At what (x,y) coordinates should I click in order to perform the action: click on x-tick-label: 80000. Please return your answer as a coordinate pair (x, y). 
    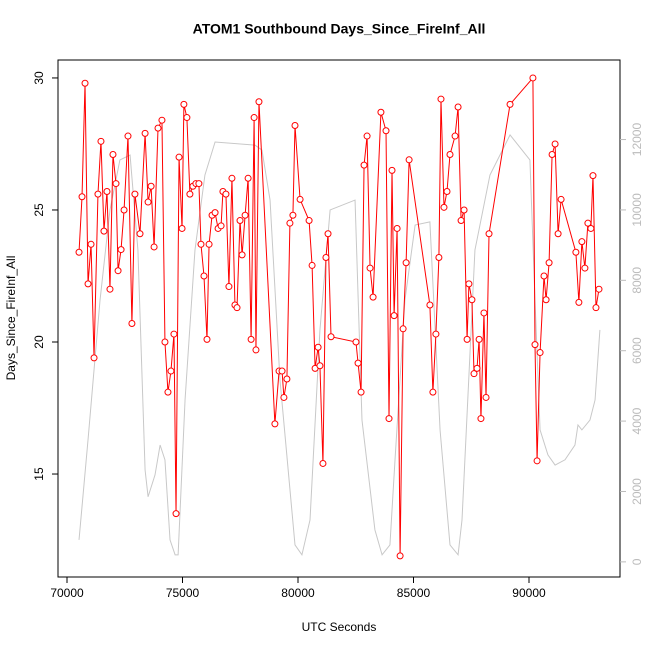
    Looking at the image, I should click on (298, 593).